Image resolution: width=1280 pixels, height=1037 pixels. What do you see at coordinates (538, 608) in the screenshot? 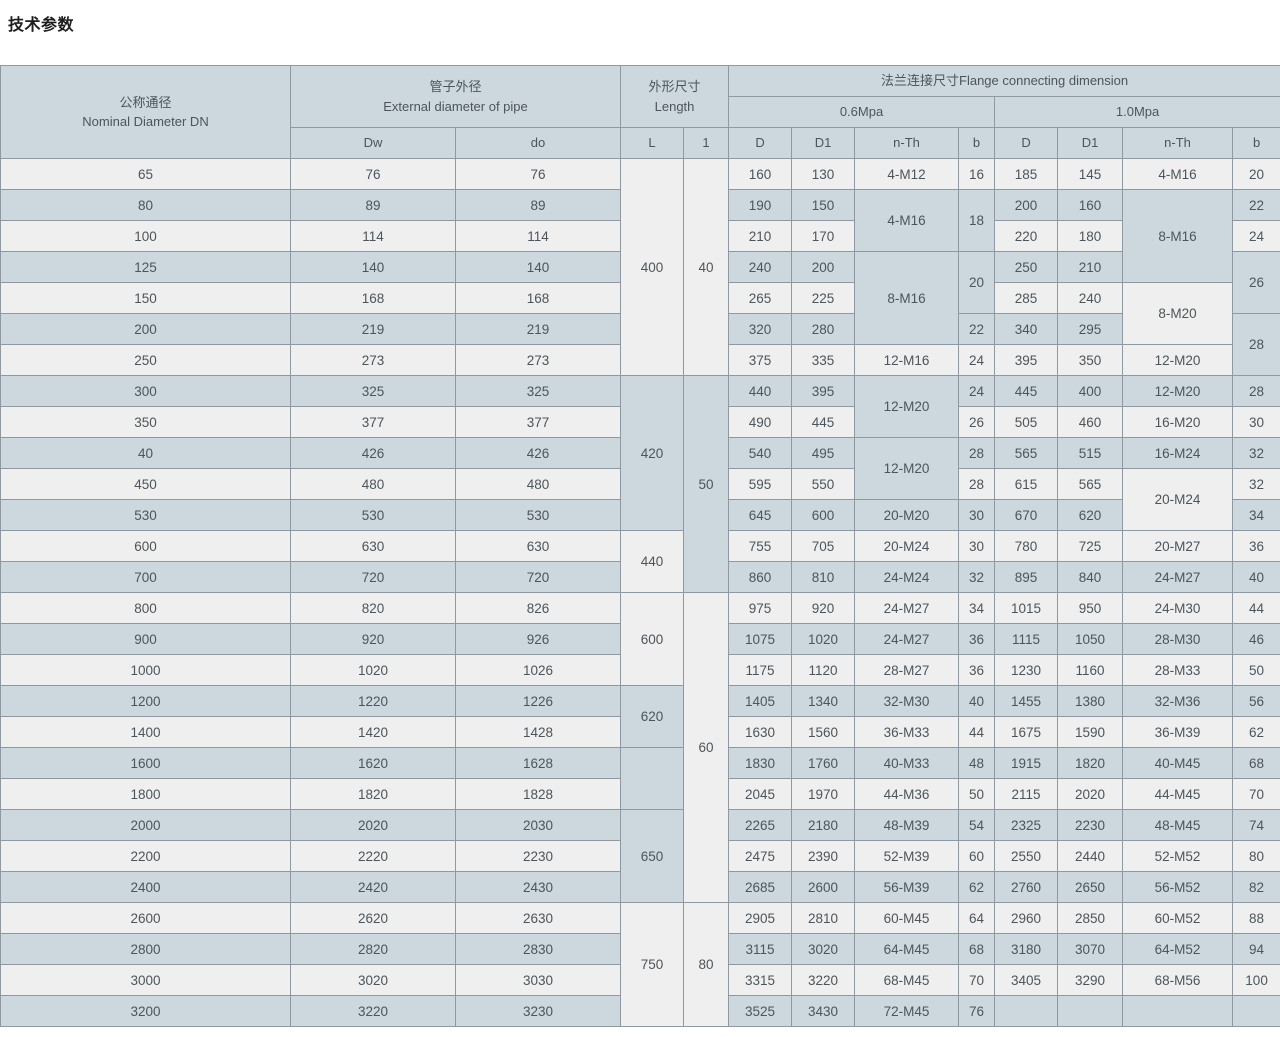
I see `table-cell: 826` at bounding box center [538, 608].